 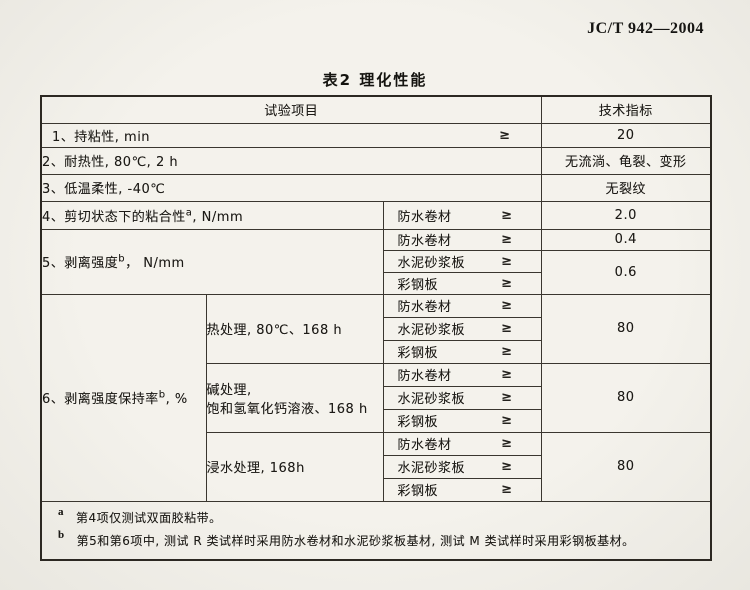 I want to click on row6-alkali-value: 80, so click(x=626, y=397).